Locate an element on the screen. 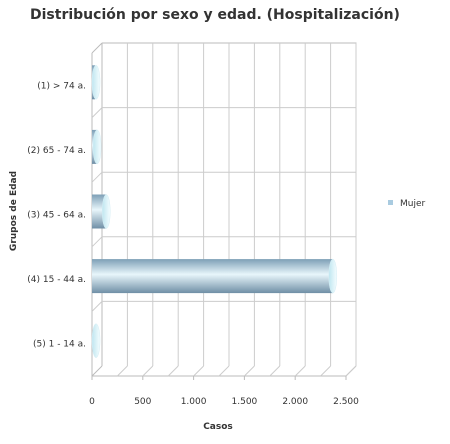 The height and width of the screenshot is (444, 450). legend-swatch-mujer is located at coordinates (390, 202).